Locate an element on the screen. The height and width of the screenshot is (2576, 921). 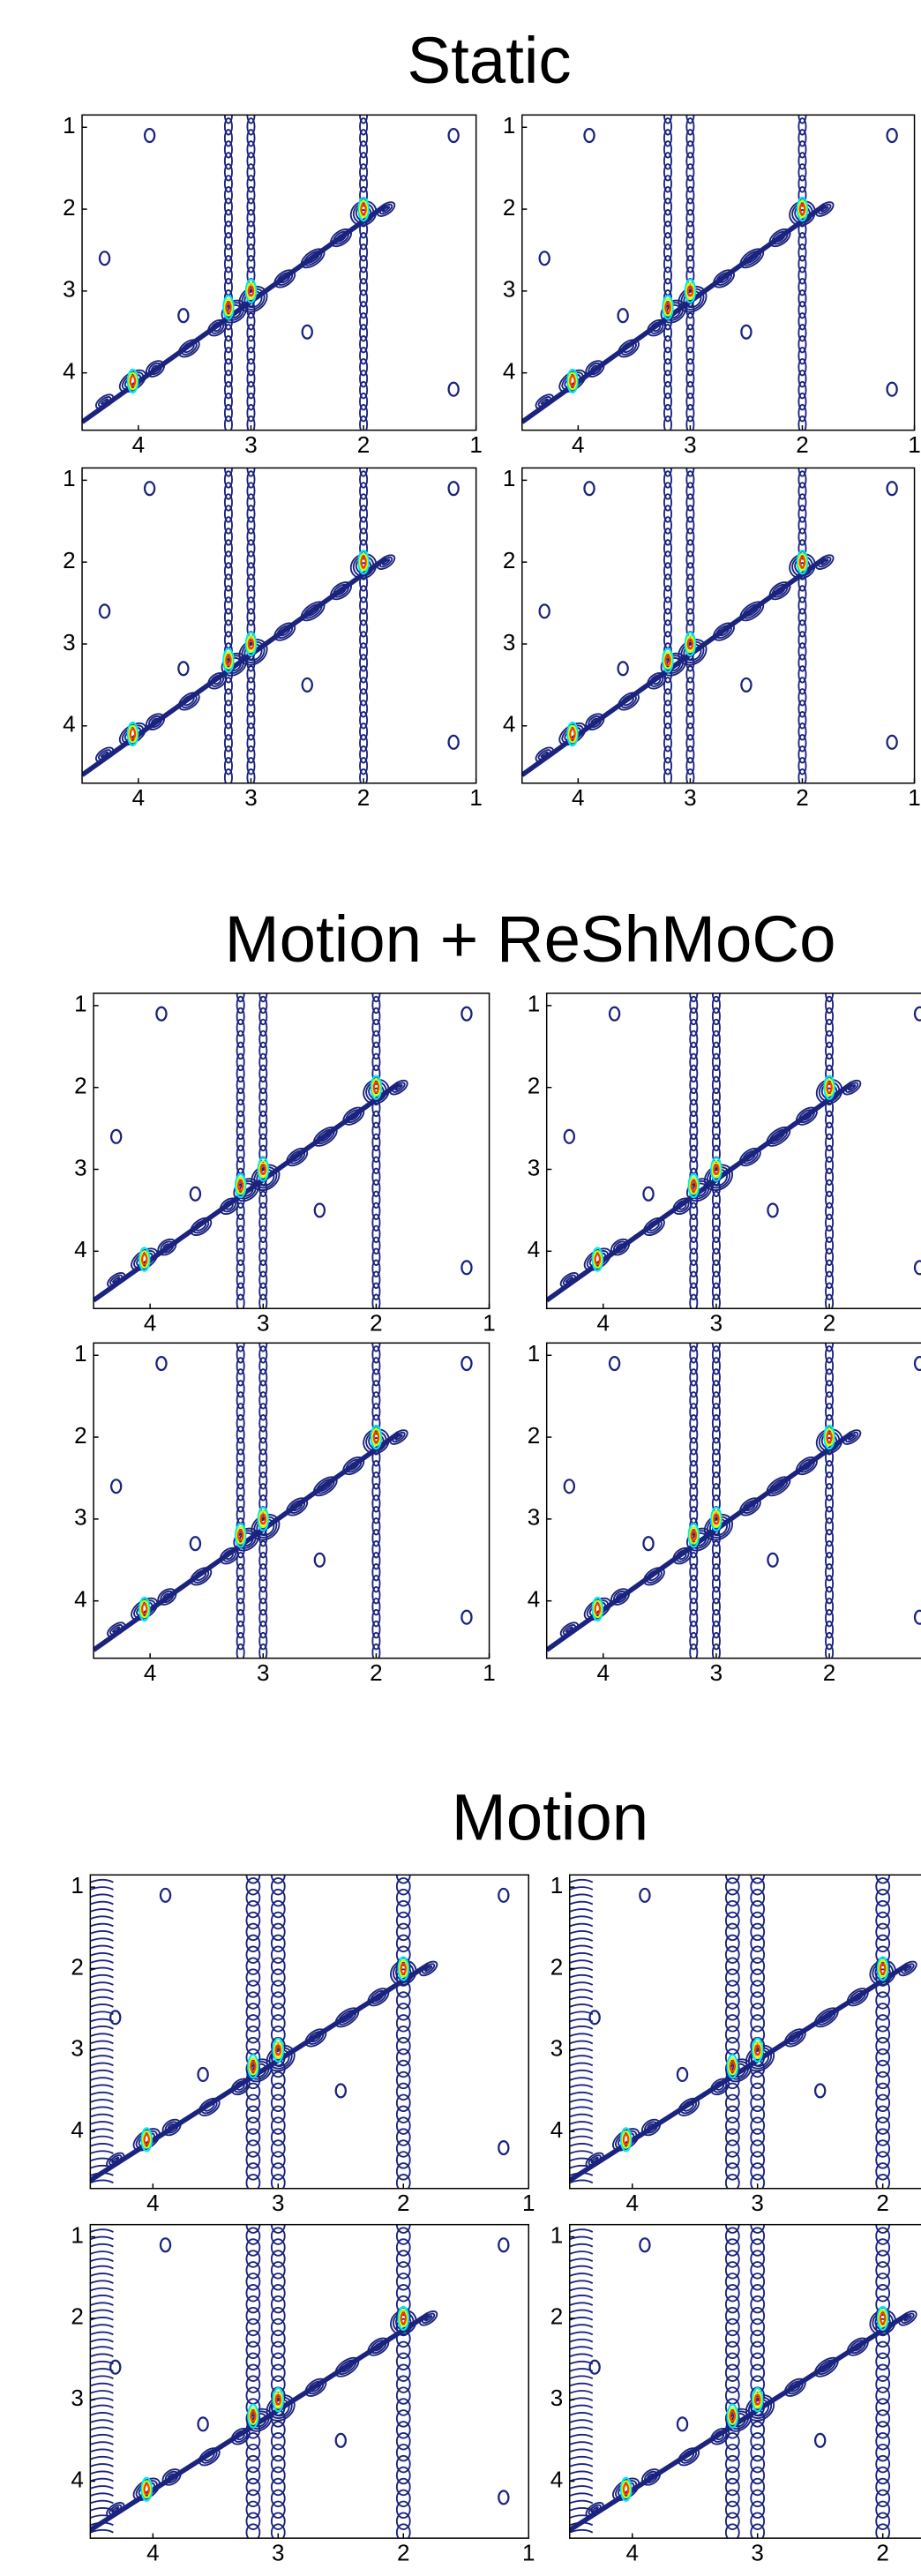
x-tick-label: 3 is located at coordinates (251, 445).